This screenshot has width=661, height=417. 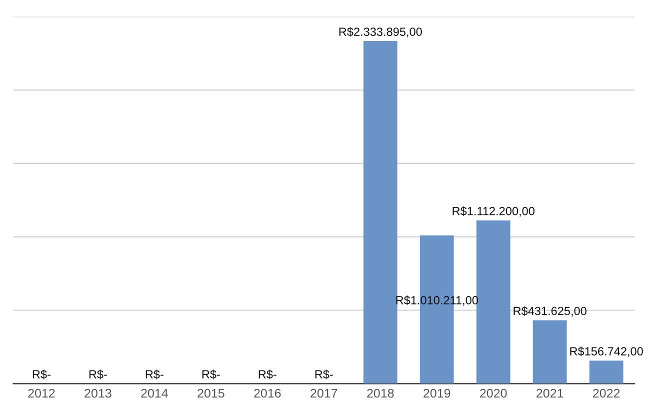 What do you see at coordinates (437, 393) in the screenshot?
I see `x-tick-label: 2019` at bounding box center [437, 393].